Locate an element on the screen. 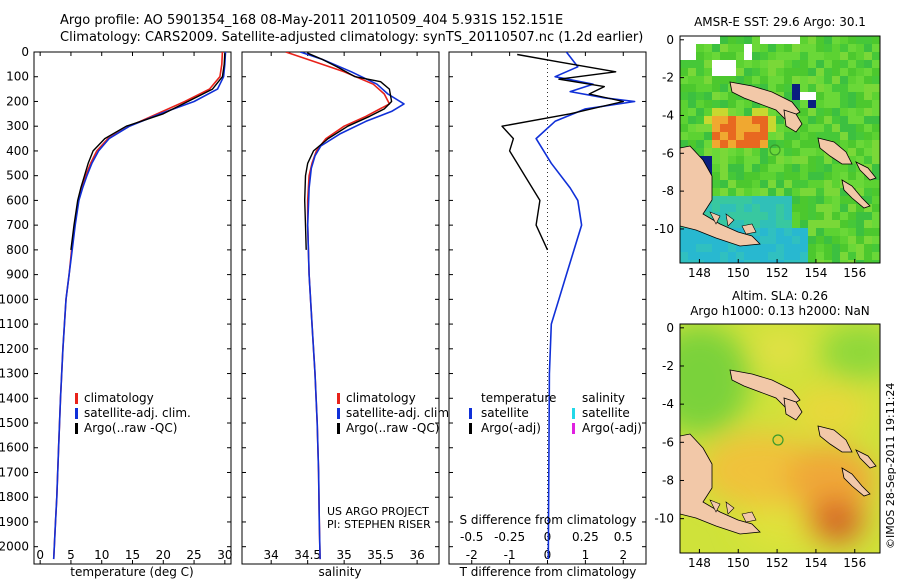  legend-label-t-satellite: satellite is located at coordinates (505, 413).